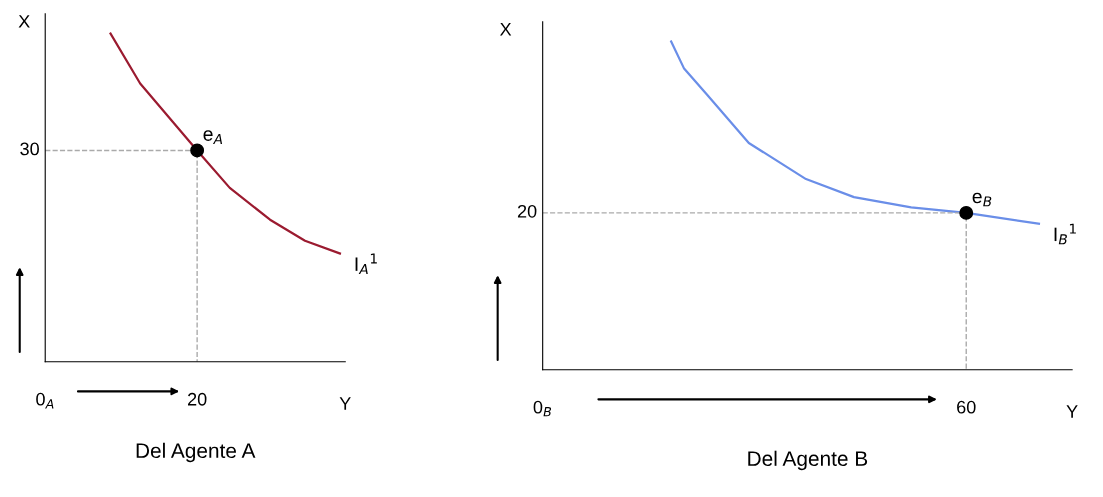 Image resolution: width=1103 pixels, height=497 pixels. Describe the element at coordinates (45, 400) in the screenshot. I see `x-tick-label: 0$_{A}$` at that location.